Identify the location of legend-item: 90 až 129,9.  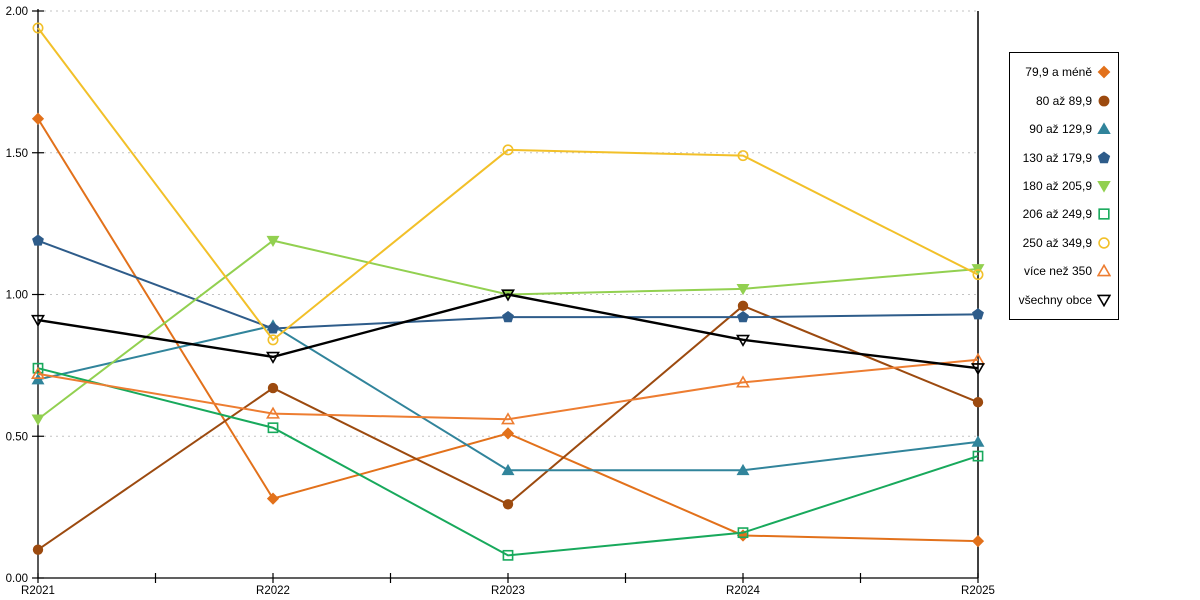
(1062, 129).